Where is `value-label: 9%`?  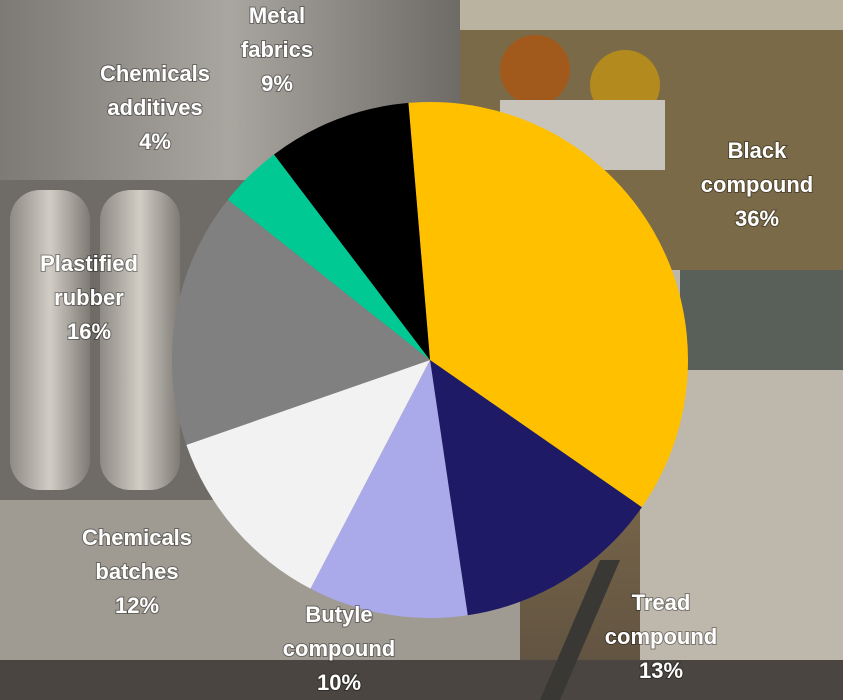 value-label: 9% is located at coordinates (277, 83).